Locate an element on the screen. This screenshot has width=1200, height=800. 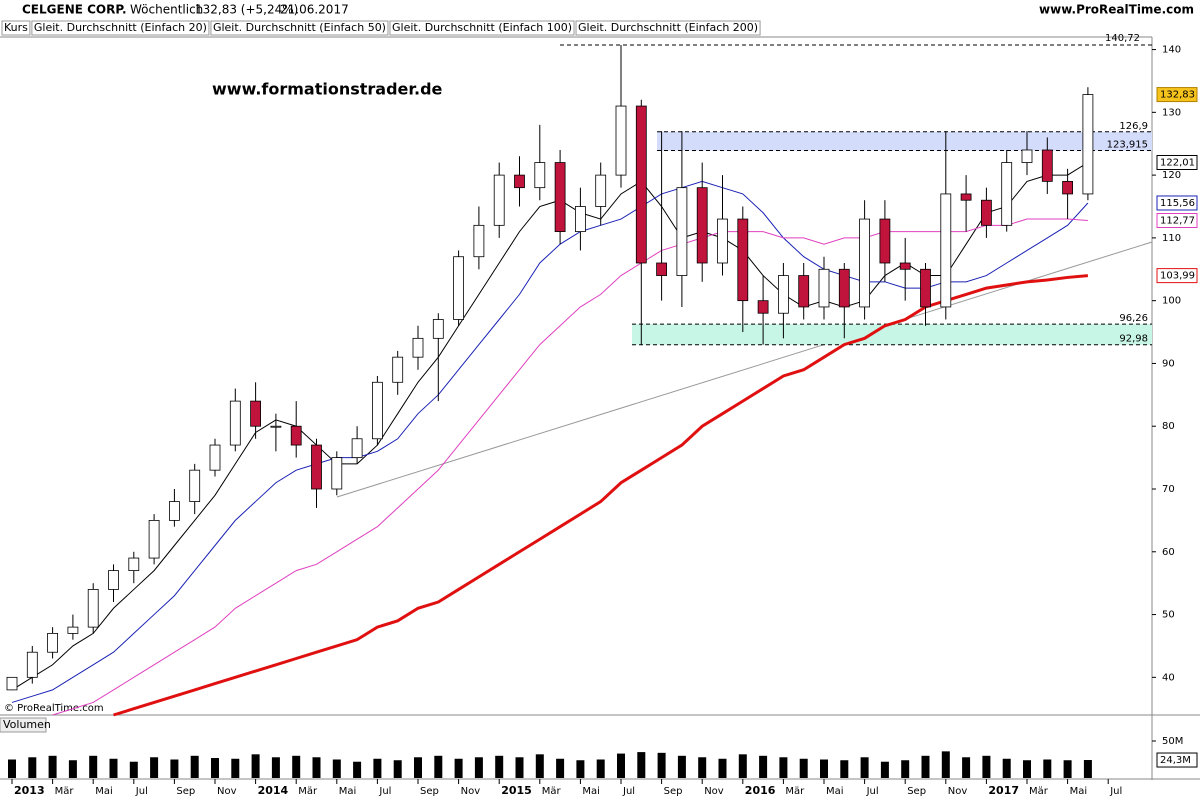
level-label: 123,915 is located at coordinates (1127, 145).